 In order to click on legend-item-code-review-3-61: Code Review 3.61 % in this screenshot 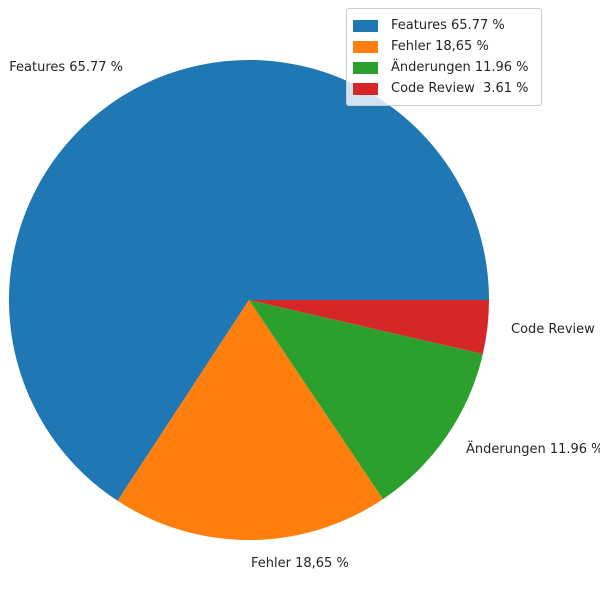, I will do `click(441, 88)`.